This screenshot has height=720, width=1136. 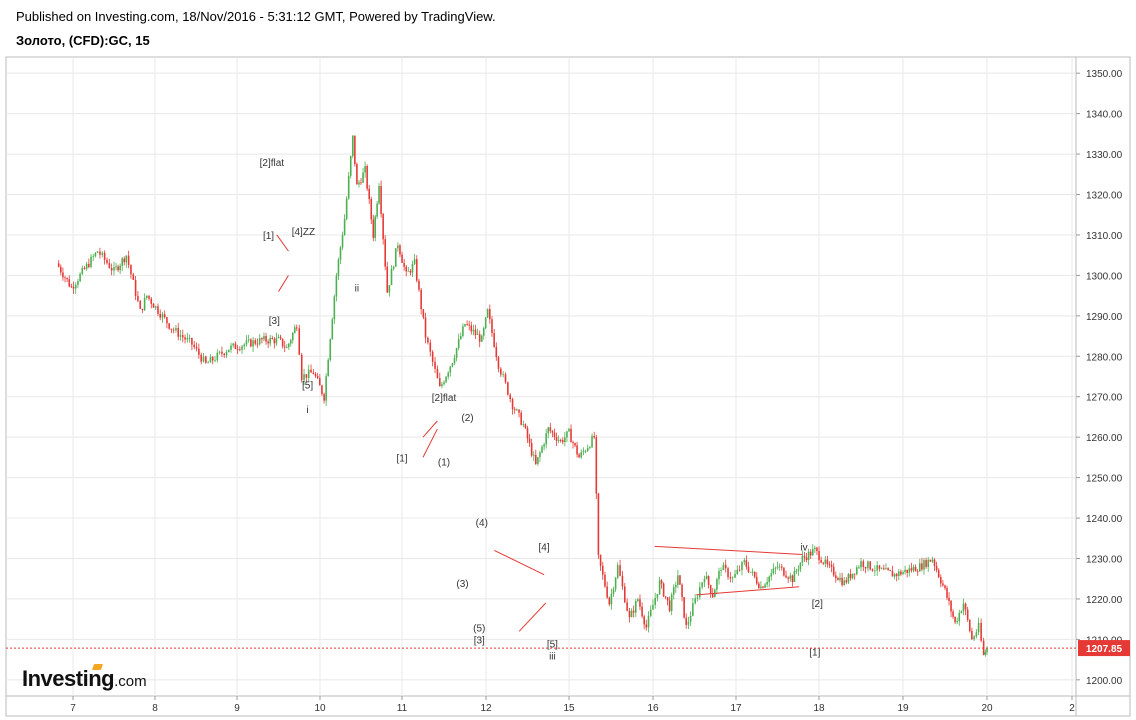 I want to click on y-tick-label: 1200.00, so click(x=1104, y=681).